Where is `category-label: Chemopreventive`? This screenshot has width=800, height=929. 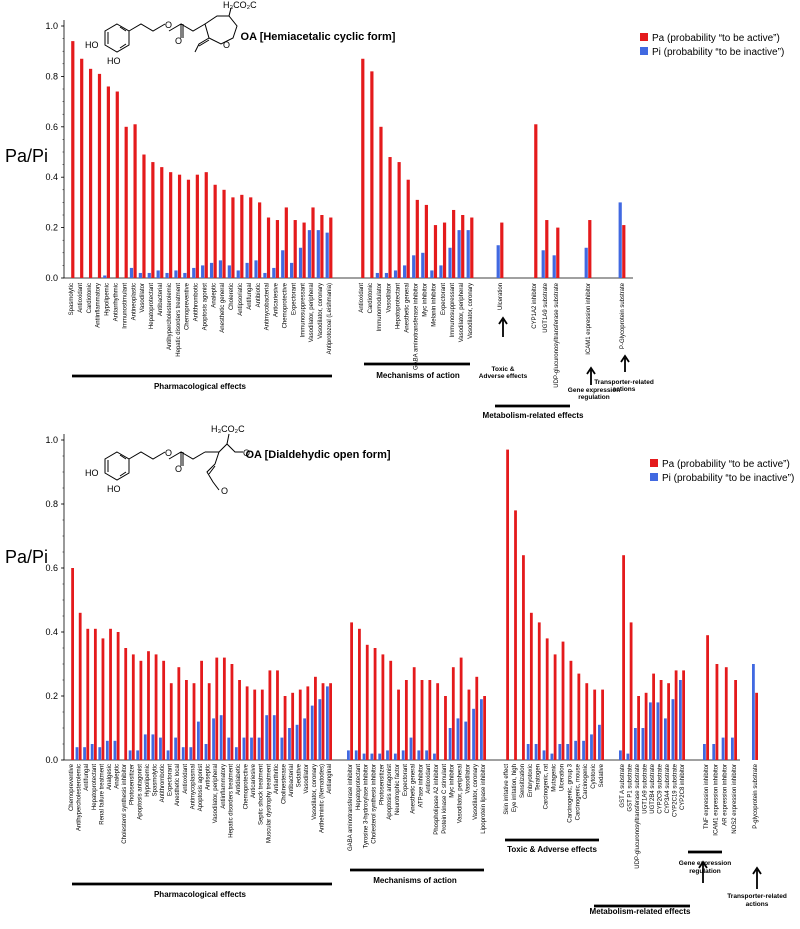
category-label: Chemopreventive is located at coordinates (72, 787).